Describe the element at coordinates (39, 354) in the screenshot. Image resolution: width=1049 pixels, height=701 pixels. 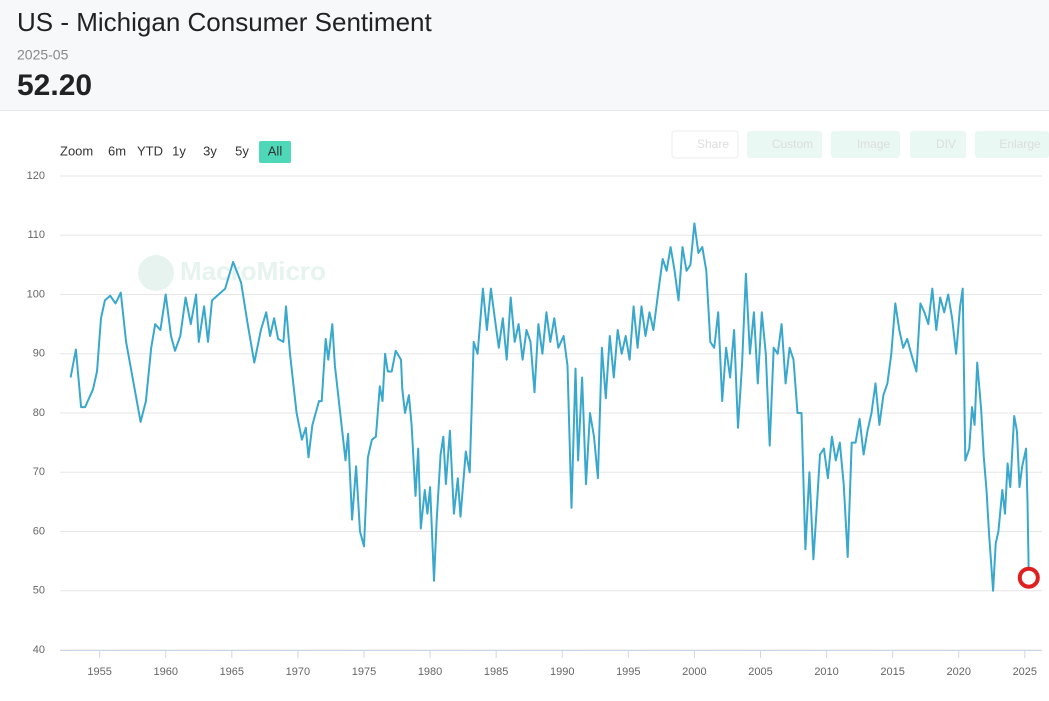
I see `y-tick-label: 90` at that location.